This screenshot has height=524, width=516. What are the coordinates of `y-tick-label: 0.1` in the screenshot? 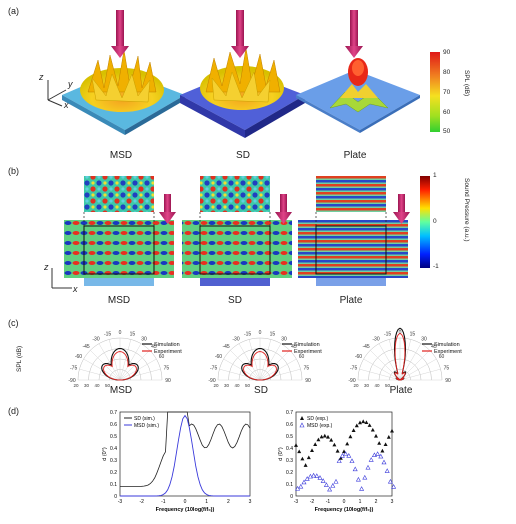 It's located at (289, 485).